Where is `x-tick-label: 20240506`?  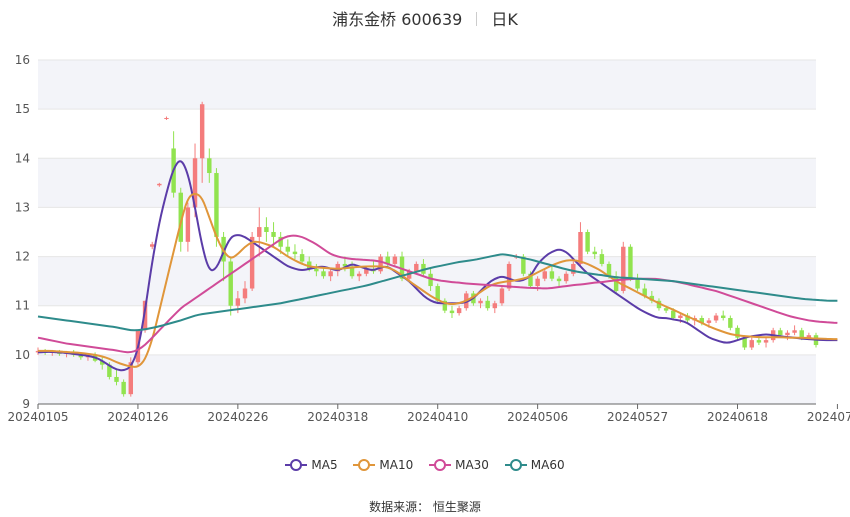
x-tick-label: 20240506 is located at coordinates (537, 417).